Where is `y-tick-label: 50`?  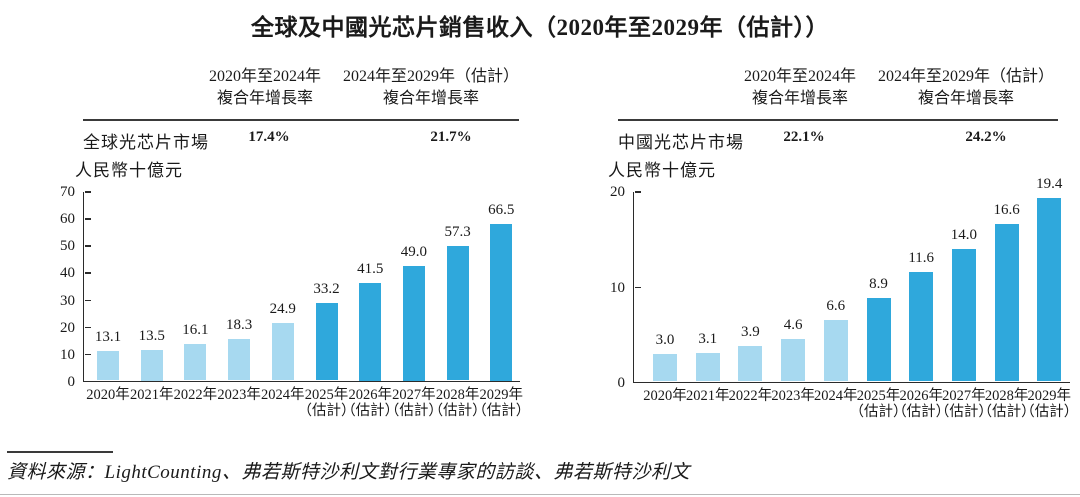
y-tick-label: 50 is located at coordinates (67, 246).